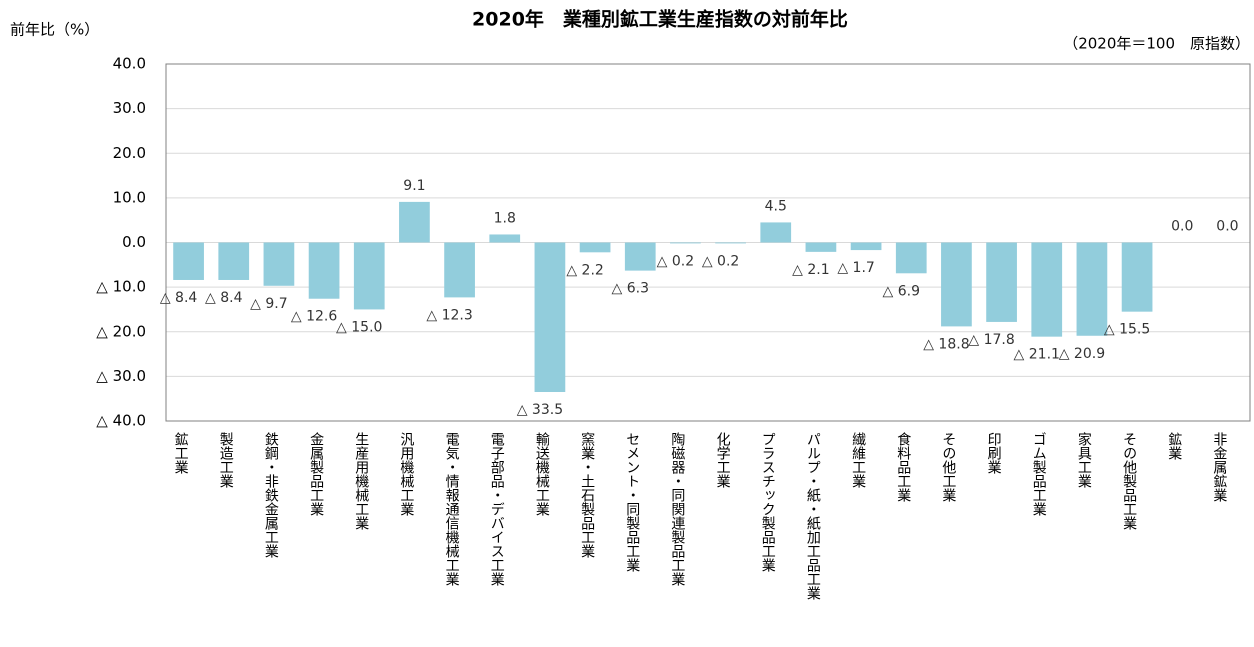 This screenshot has width=1254, height=647. What do you see at coordinates (723, 460) in the screenshot?
I see `x-tick-label: 化学工業` at bounding box center [723, 460].